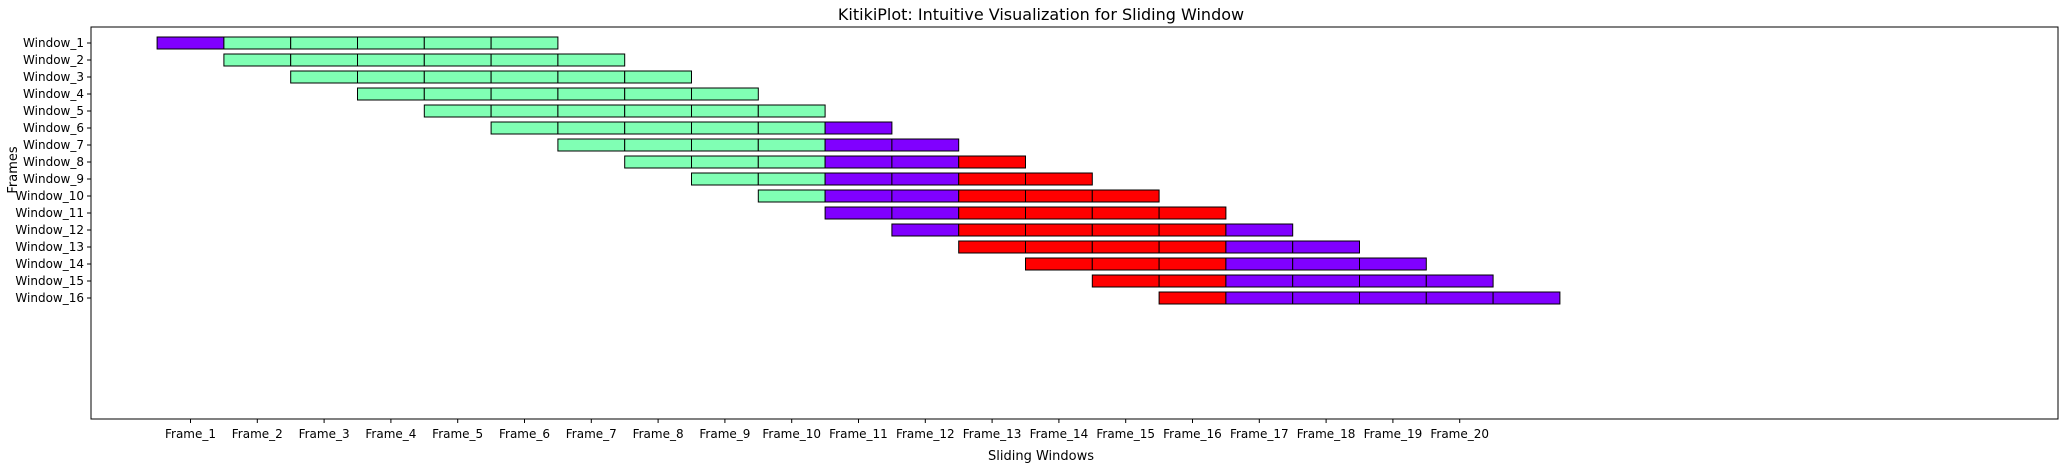 Image resolution: width=2066 pixels, height=470 pixels. What do you see at coordinates (858, 434) in the screenshot?
I see `x-tick-label: Frame_11` at bounding box center [858, 434].